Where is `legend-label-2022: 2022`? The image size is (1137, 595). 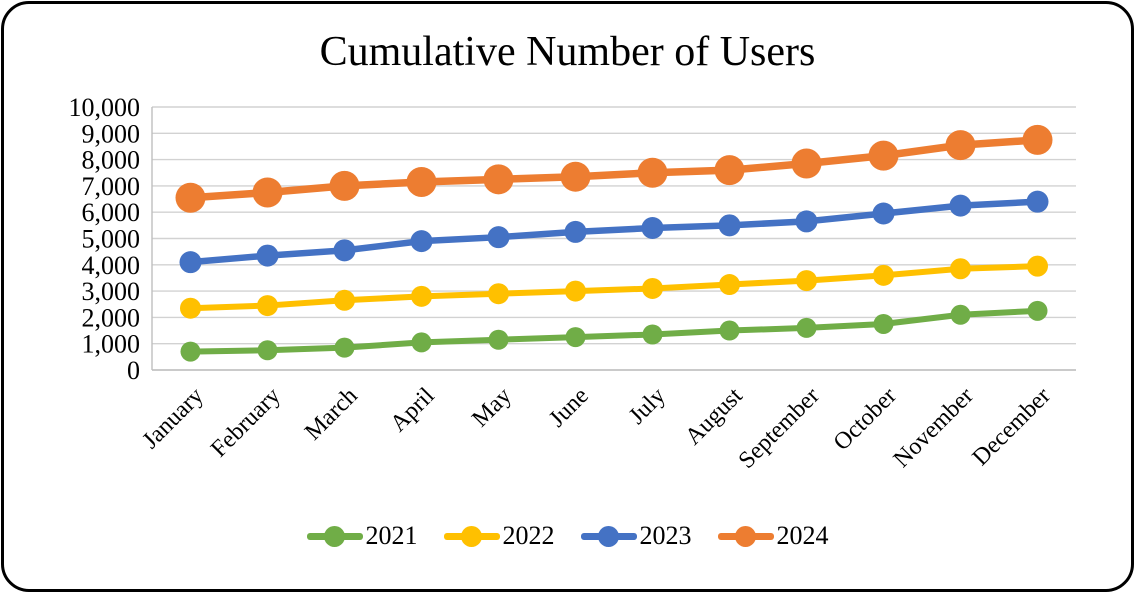 legend-label-2022: 2022 is located at coordinates (528, 535).